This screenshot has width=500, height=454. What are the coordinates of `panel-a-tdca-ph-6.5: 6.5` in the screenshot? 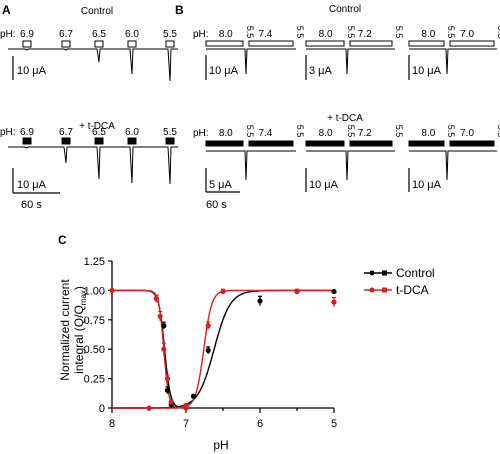 It's located at (99, 132).